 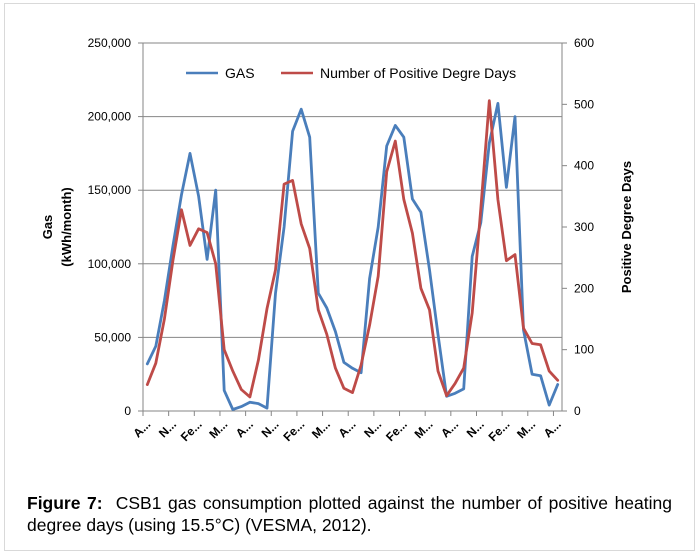 What do you see at coordinates (584, 288) in the screenshot?
I see `y2-tick-label: 200` at bounding box center [584, 288].